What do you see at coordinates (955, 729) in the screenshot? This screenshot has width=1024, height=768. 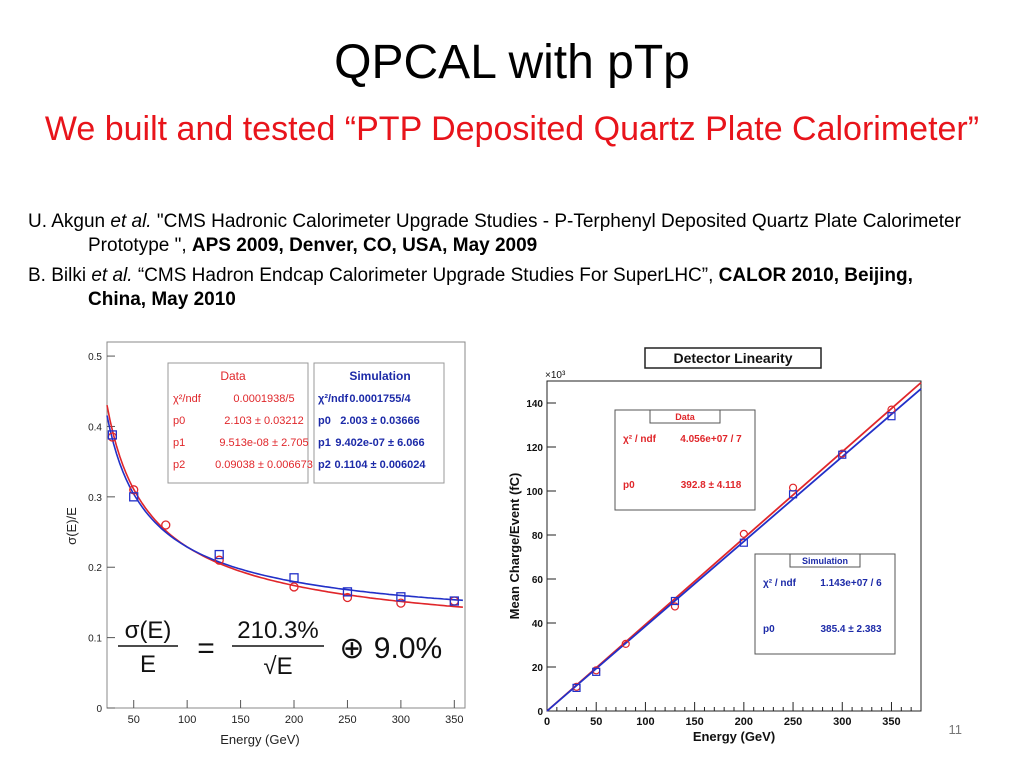 I see `page-number: 11` at bounding box center [955, 729].